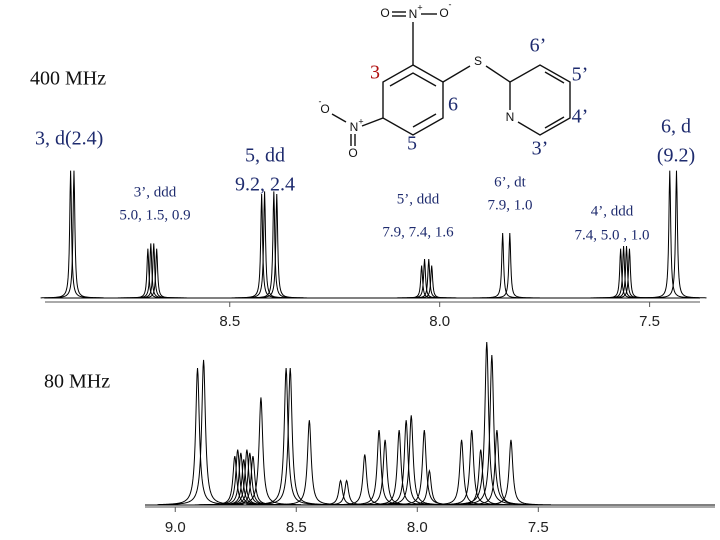  I want to click on pyridine-ring, so click(540, 100).